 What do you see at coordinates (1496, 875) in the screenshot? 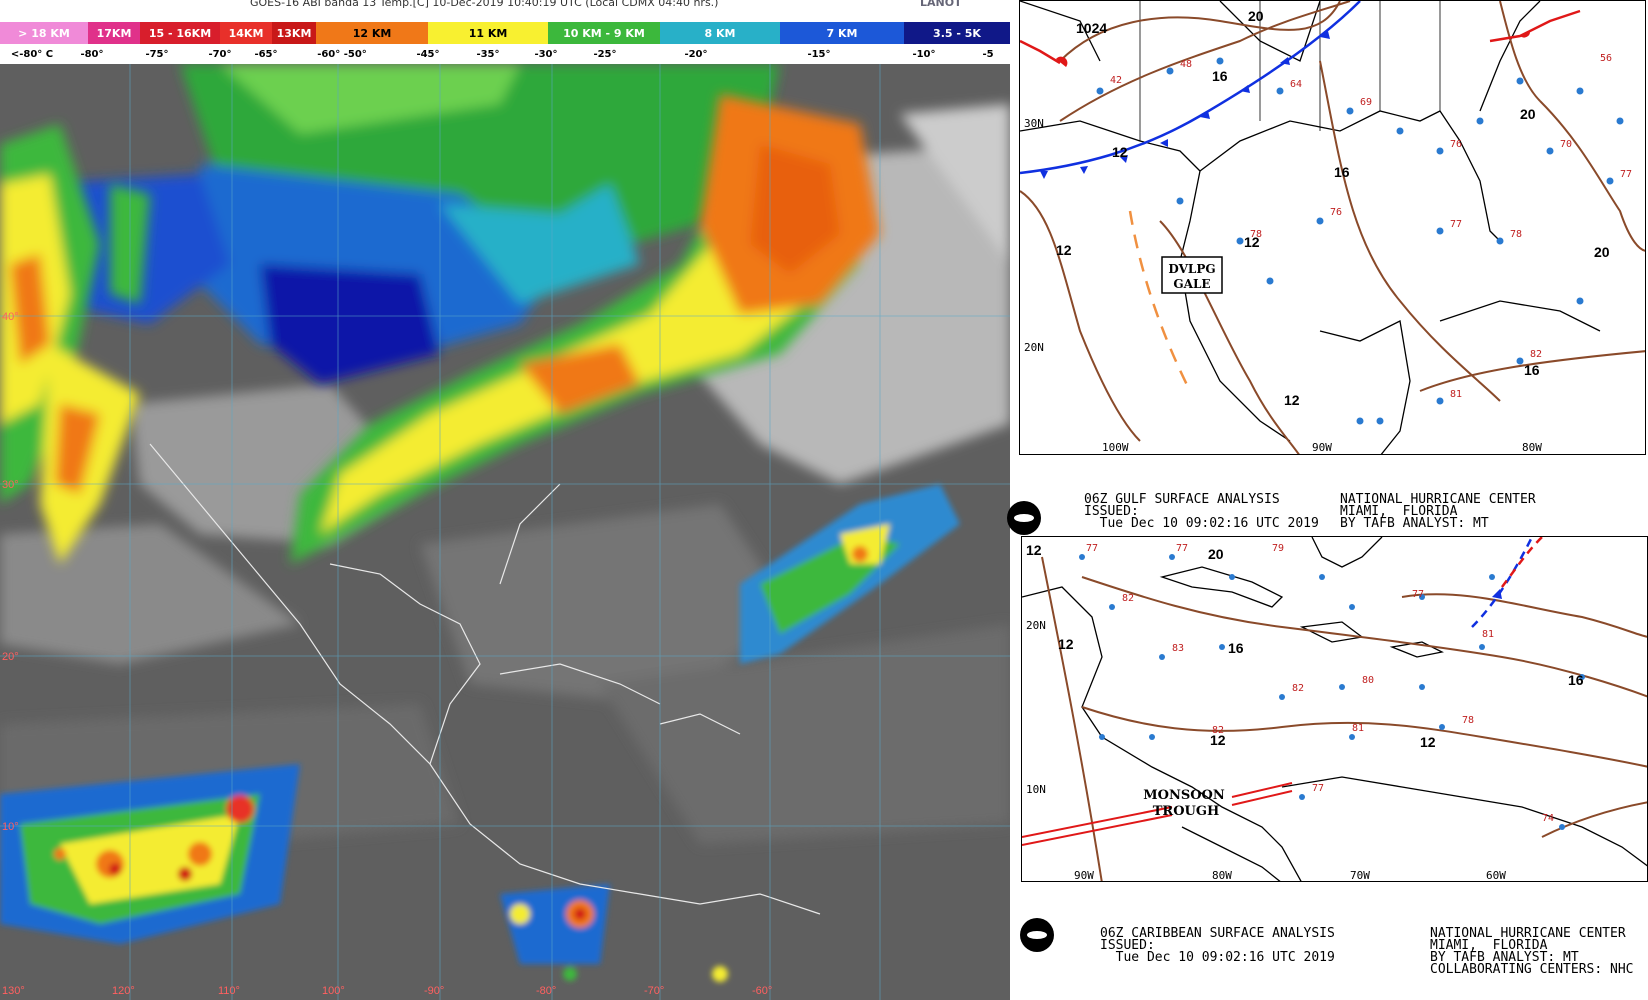
I see `lon-label: 60W` at bounding box center [1496, 875].